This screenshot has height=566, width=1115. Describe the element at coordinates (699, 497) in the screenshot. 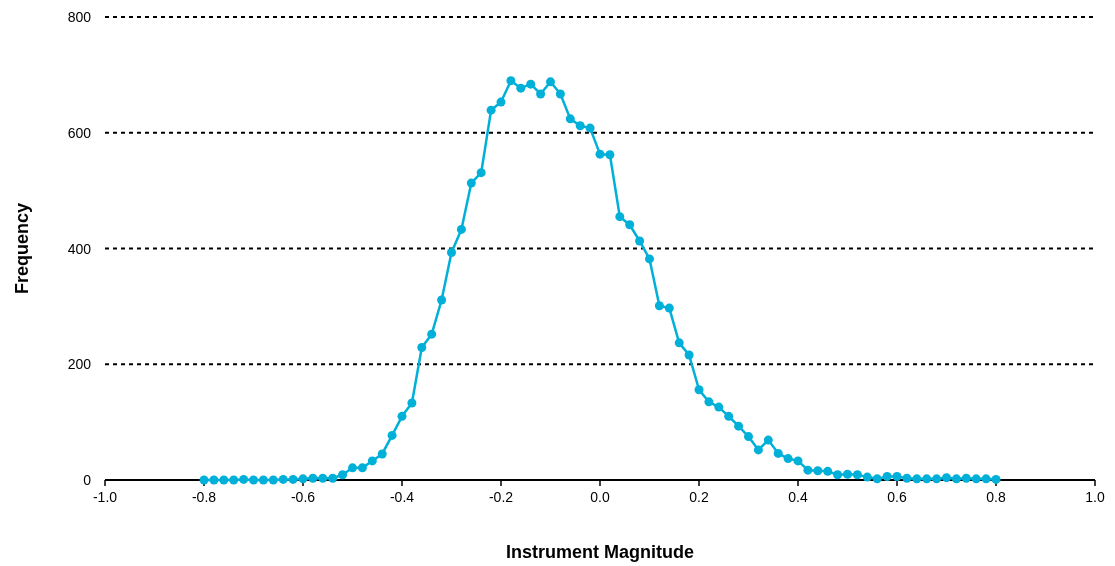

I see `x-tick-label: 0.2` at that location.